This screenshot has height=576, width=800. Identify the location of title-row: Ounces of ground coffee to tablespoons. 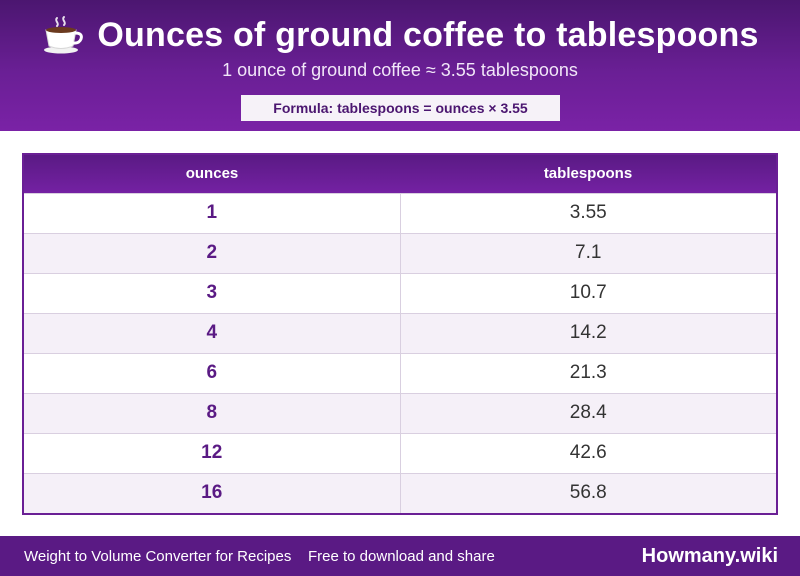
(400, 35).